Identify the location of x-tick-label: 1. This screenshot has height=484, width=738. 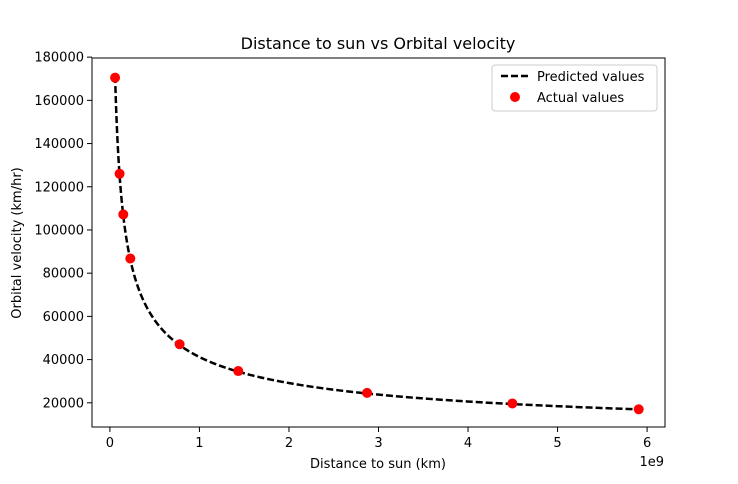
(199, 443).